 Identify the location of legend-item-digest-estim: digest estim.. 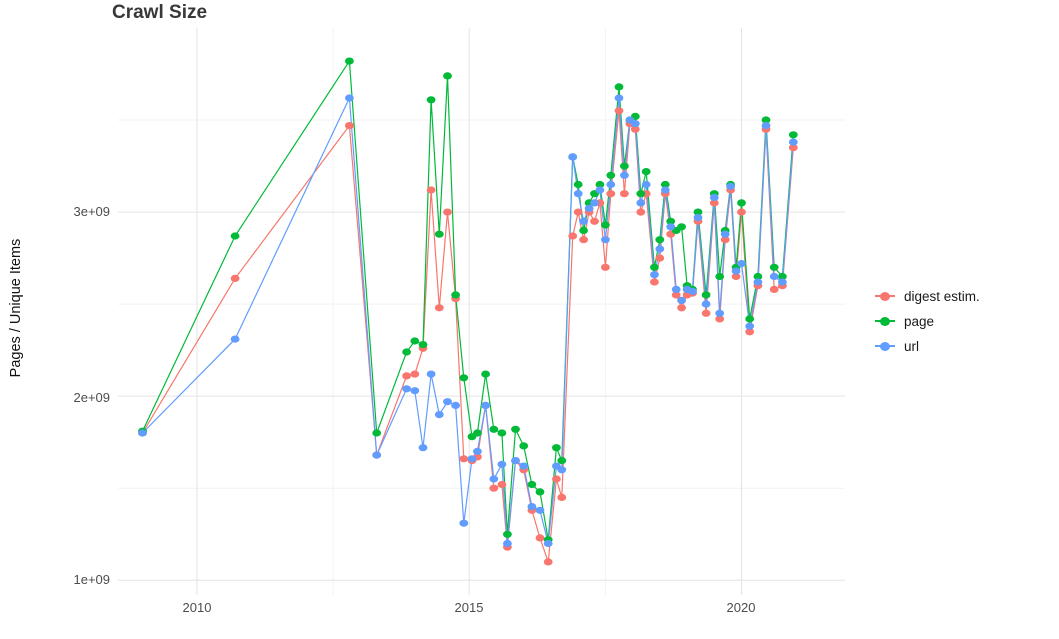
(927, 296).